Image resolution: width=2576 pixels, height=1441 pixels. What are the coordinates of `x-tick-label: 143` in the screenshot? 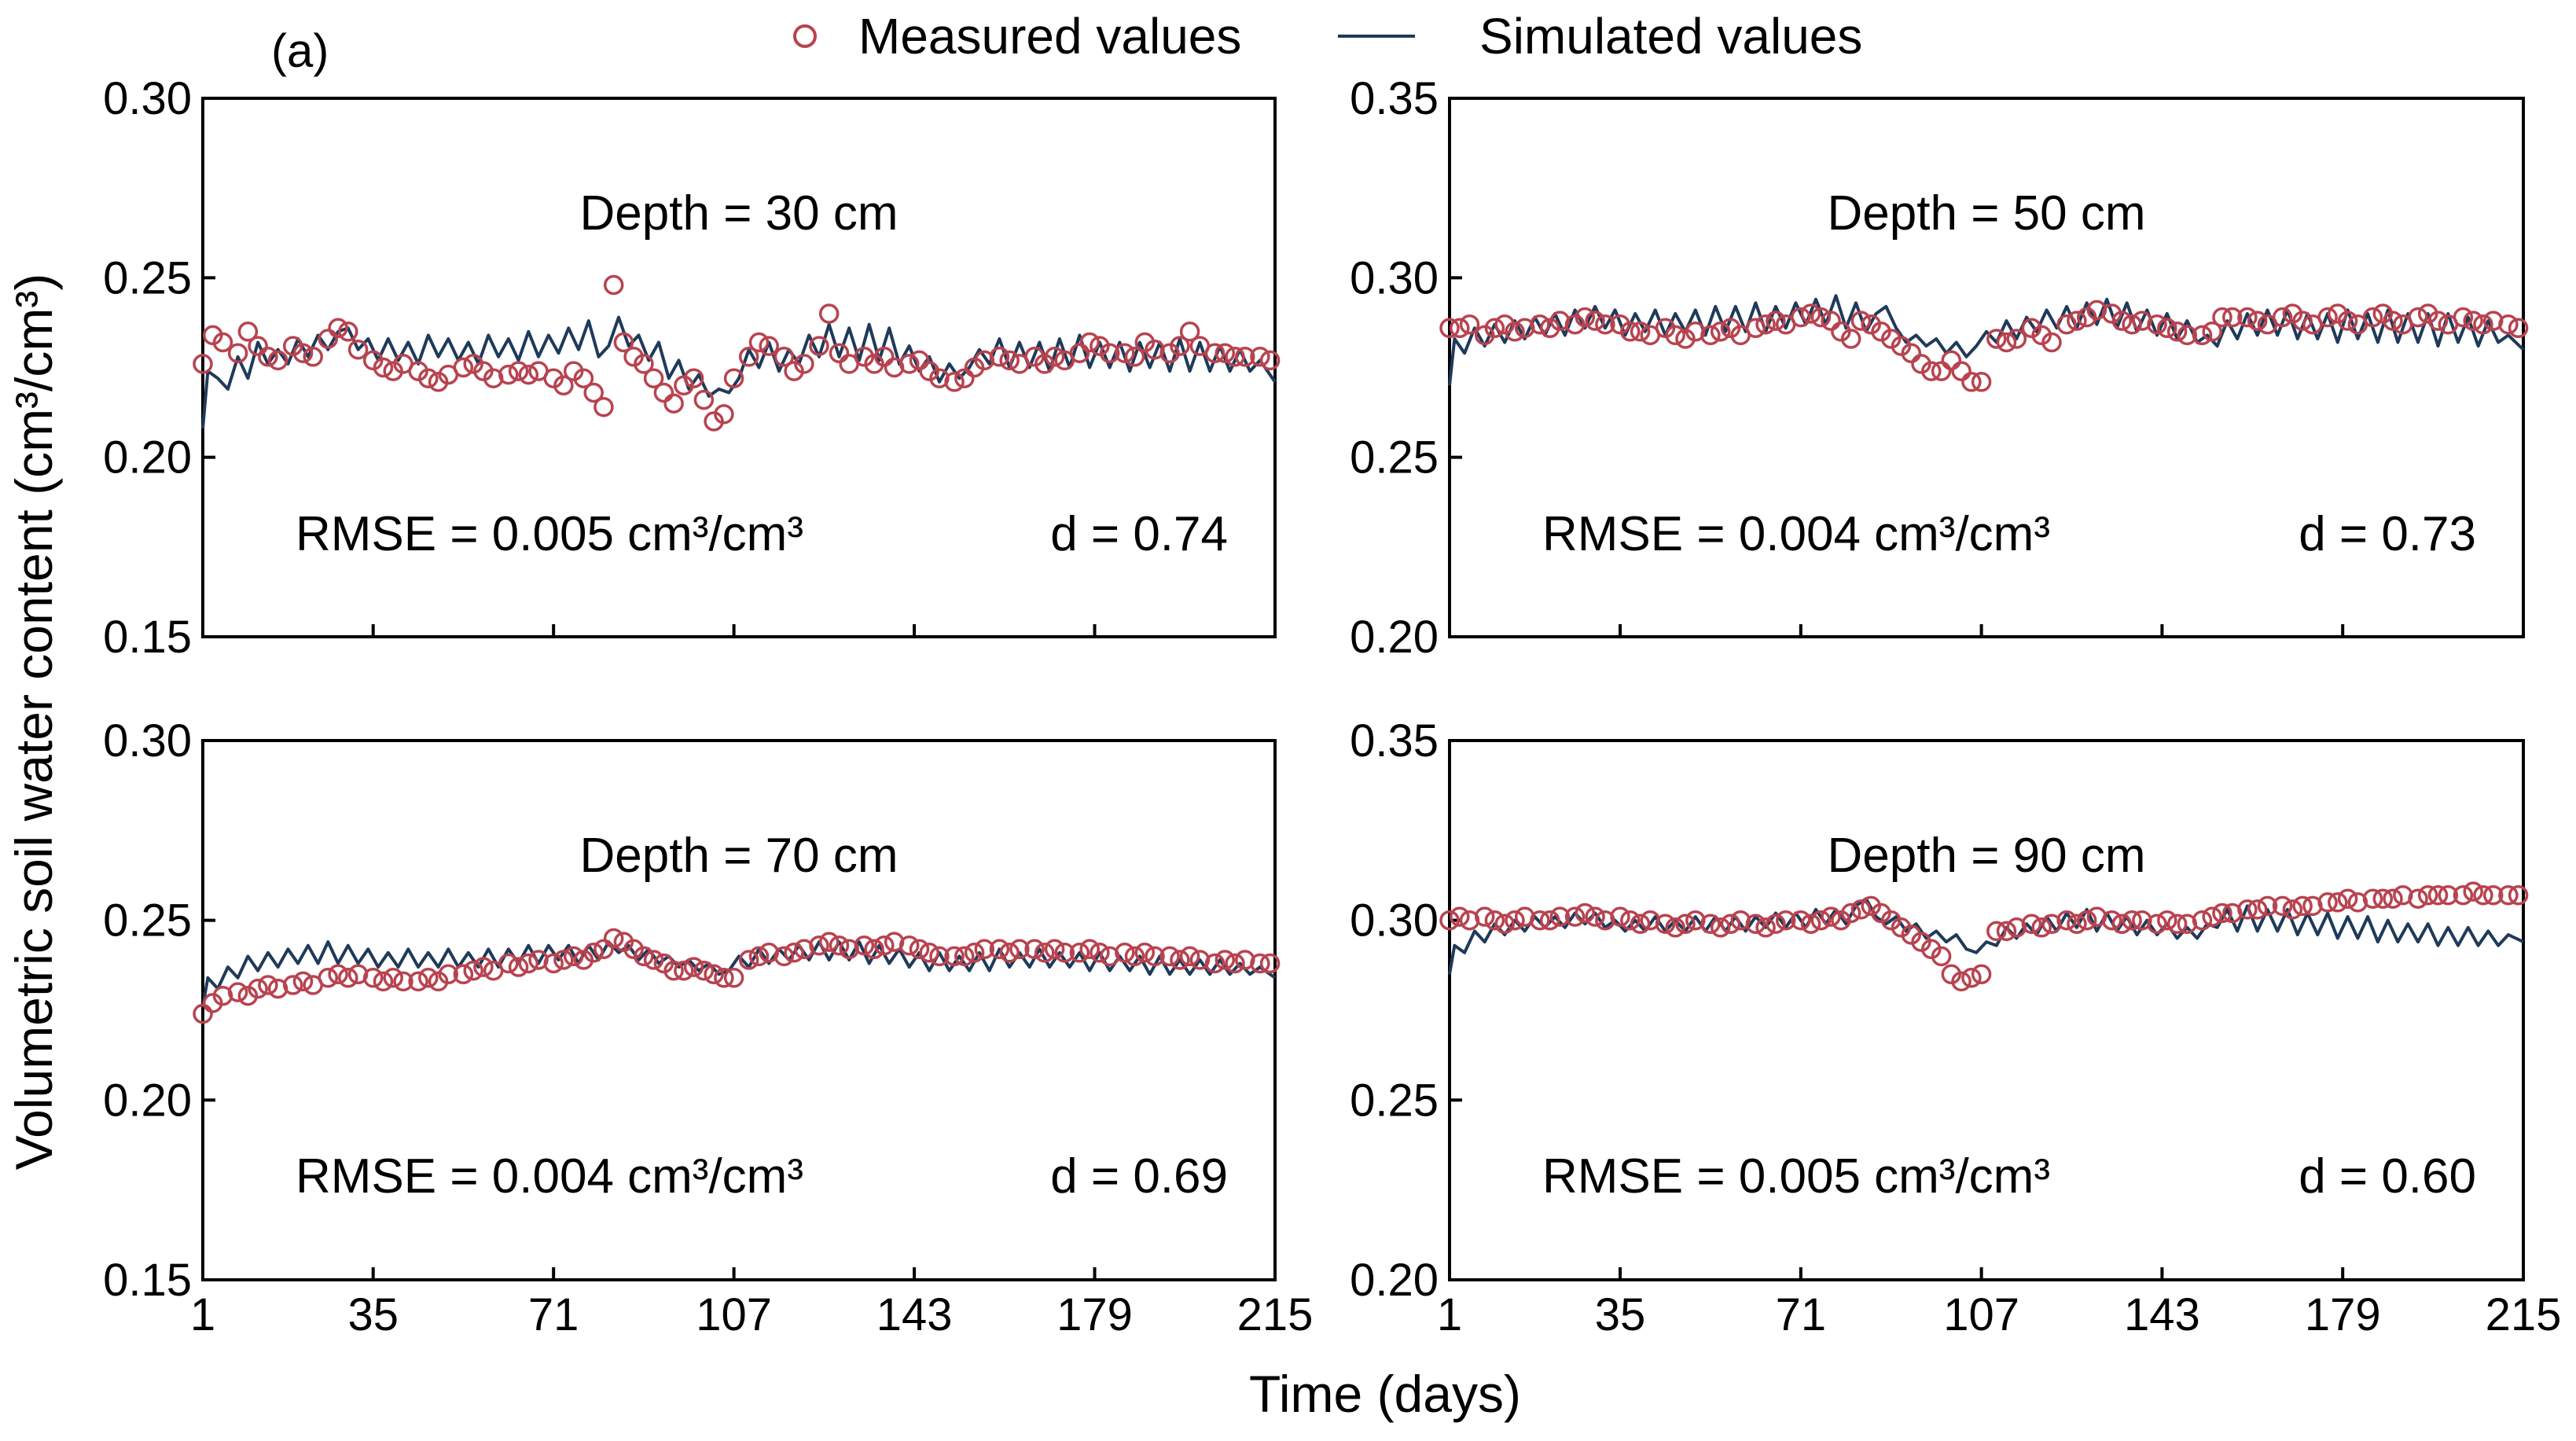 It's located at (914, 1314).